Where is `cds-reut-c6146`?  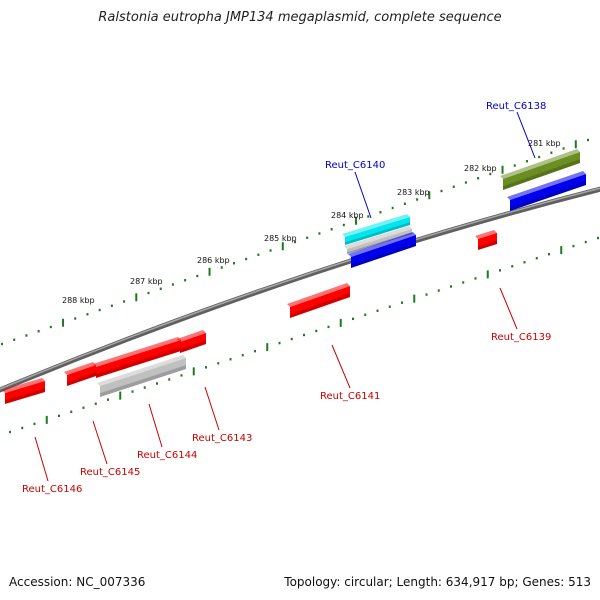
cds-reut-c6146 is located at coordinates (23, 391).